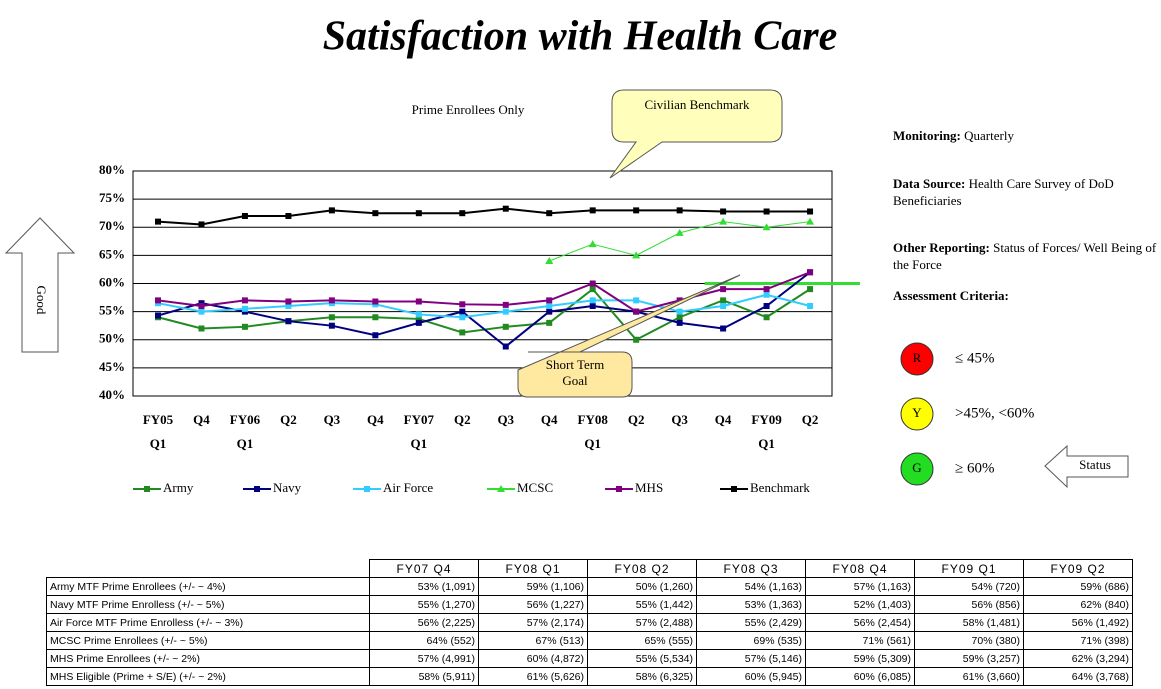 The height and width of the screenshot is (689, 1161). Describe the element at coordinates (860, 640) in the screenshot. I see `table-cell: 71% (561)` at that location.